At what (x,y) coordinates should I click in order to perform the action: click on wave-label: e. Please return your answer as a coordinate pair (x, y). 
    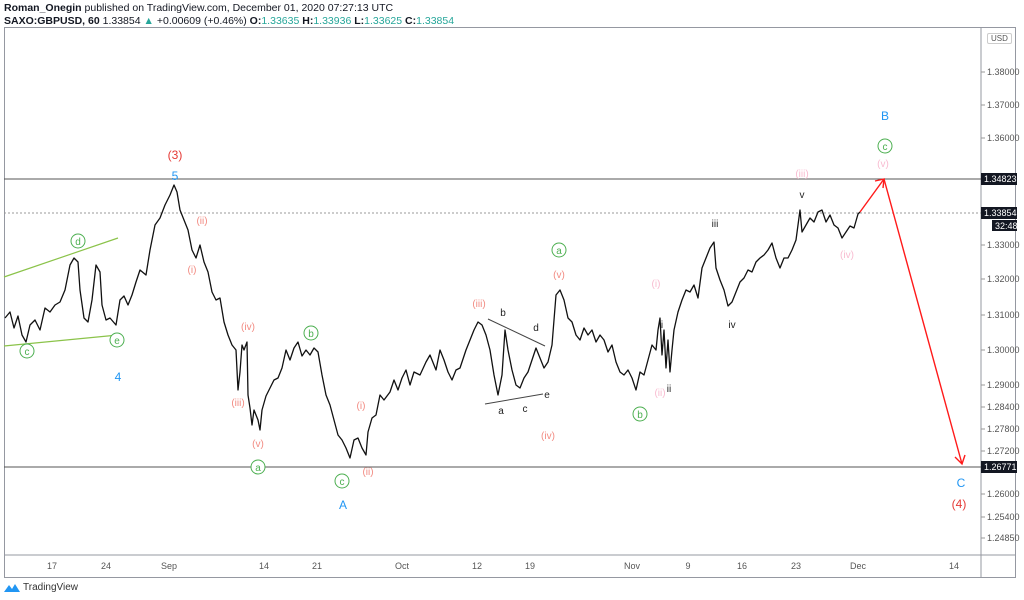
    Looking at the image, I should click on (547, 395).